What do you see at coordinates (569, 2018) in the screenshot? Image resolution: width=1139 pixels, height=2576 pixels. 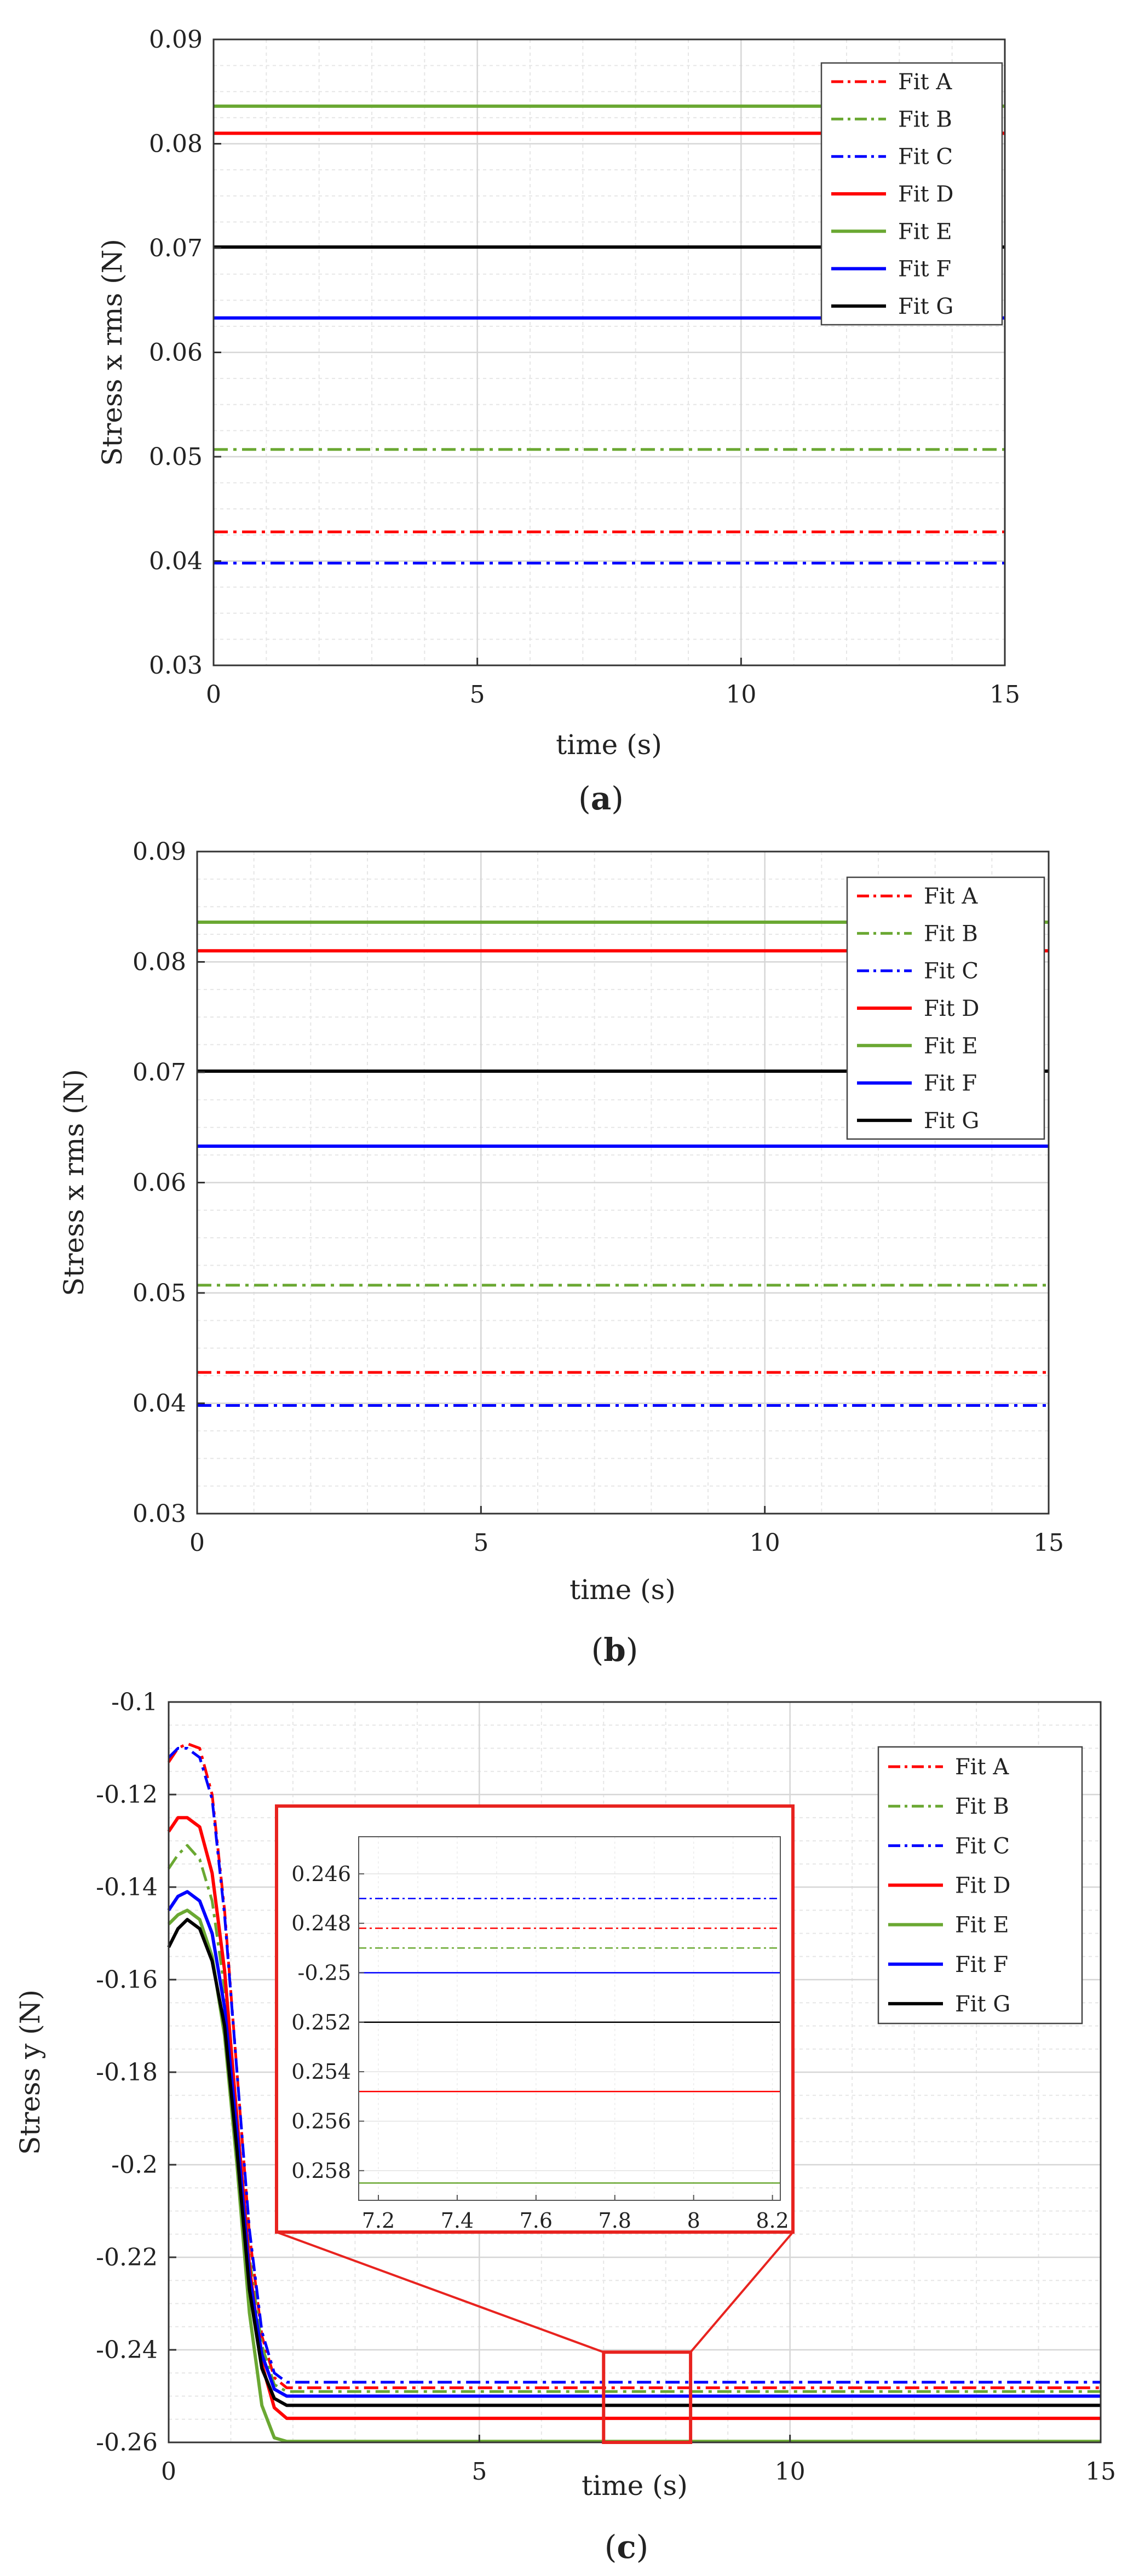 I see `inset-axes-frame` at bounding box center [569, 2018].